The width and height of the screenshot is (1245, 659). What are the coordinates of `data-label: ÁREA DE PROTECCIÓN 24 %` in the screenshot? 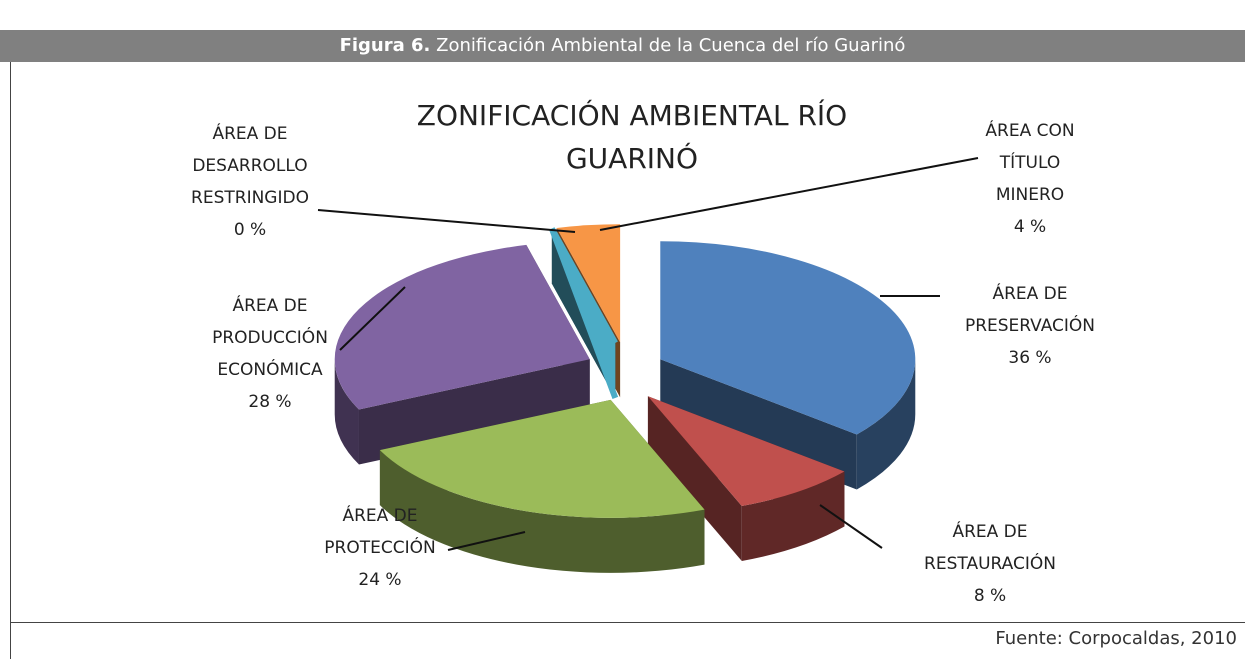 It's located at (380, 548).